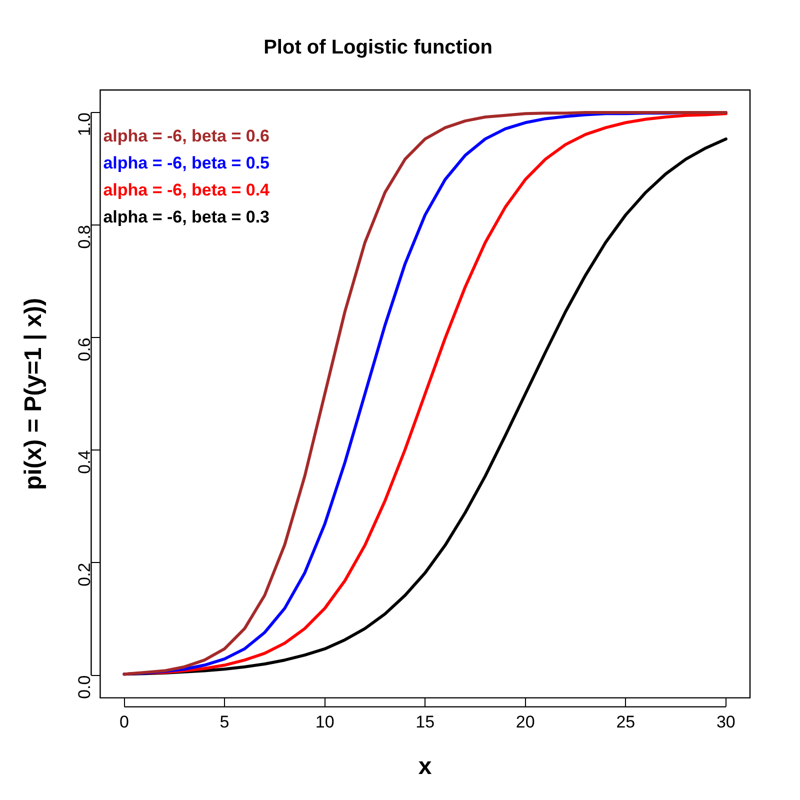 The width and height of the screenshot is (800, 800). Describe the element at coordinates (626, 722) in the screenshot. I see `x-tick-label: 25` at that location.